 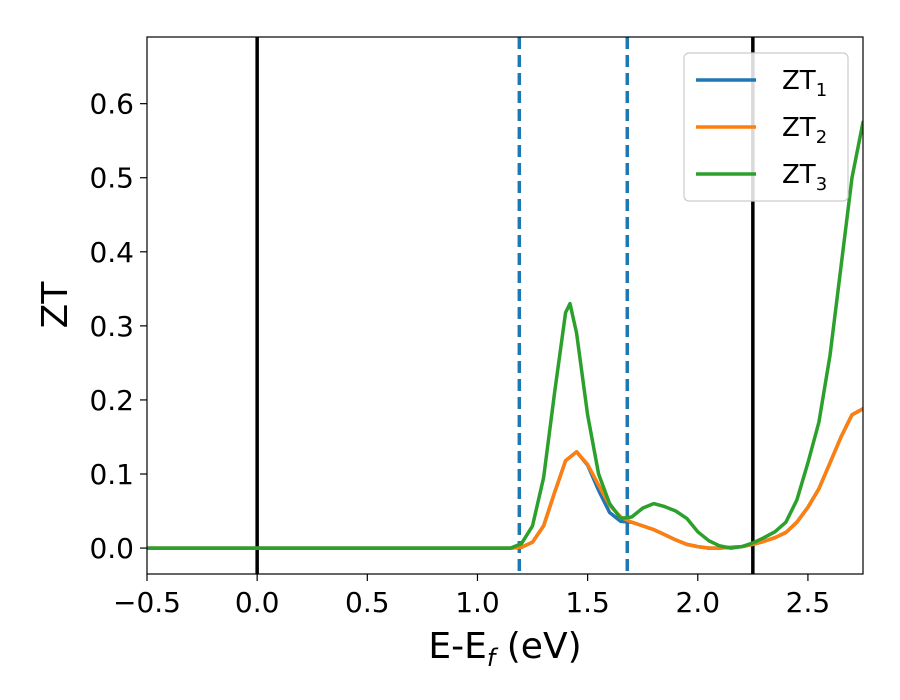 What do you see at coordinates (111, 548) in the screenshot?
I see `y-tick-label: 0.0` at bounding box center [111, 548].